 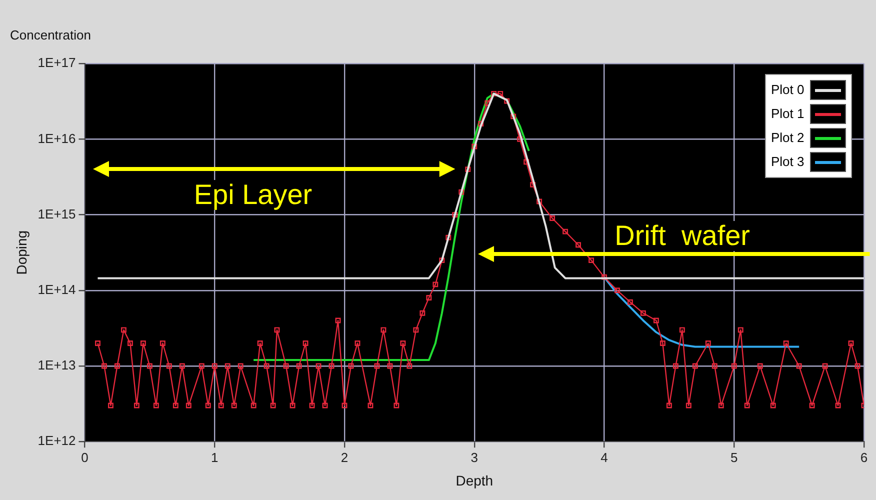 I want to click on y-tick-label: 1E+17, so click(x=57, y=62).